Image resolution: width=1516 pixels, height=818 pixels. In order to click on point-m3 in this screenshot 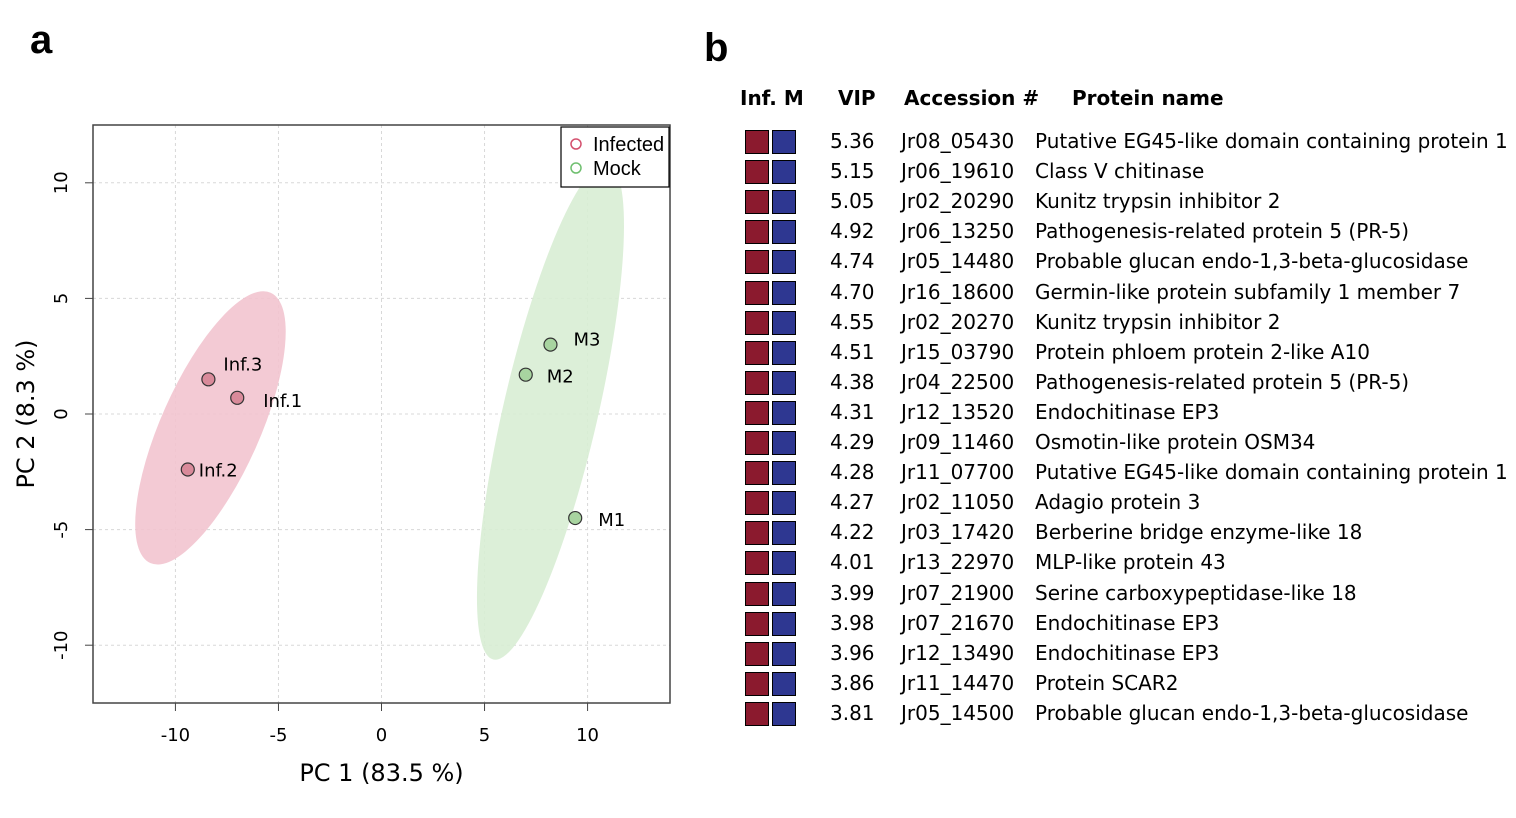, I will do `click(550, 344)`.